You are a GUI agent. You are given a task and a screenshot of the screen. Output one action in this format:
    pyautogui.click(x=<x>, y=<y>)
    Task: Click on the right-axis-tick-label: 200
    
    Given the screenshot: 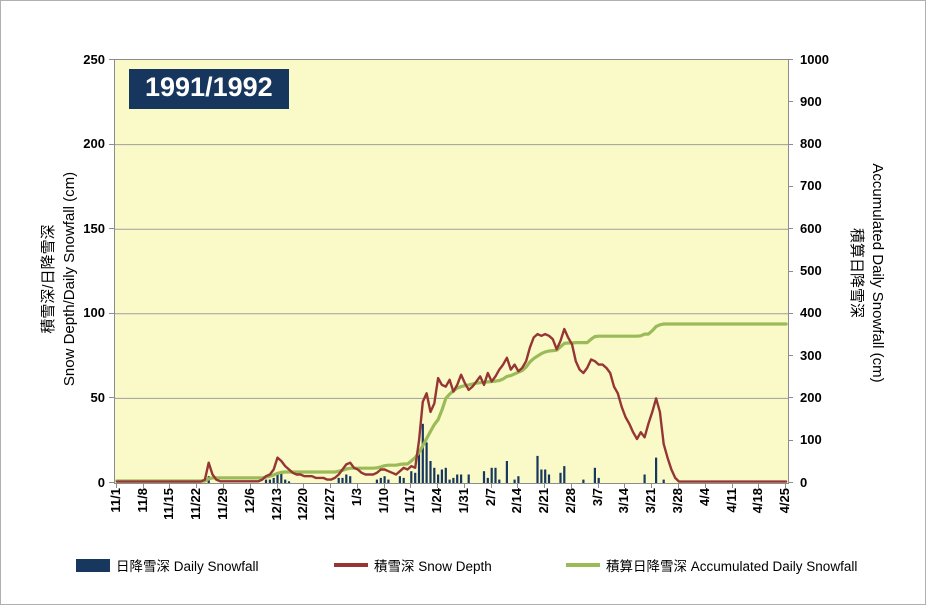 What is the action you would take?
    pyautogui.click(x=811, y=397)
    